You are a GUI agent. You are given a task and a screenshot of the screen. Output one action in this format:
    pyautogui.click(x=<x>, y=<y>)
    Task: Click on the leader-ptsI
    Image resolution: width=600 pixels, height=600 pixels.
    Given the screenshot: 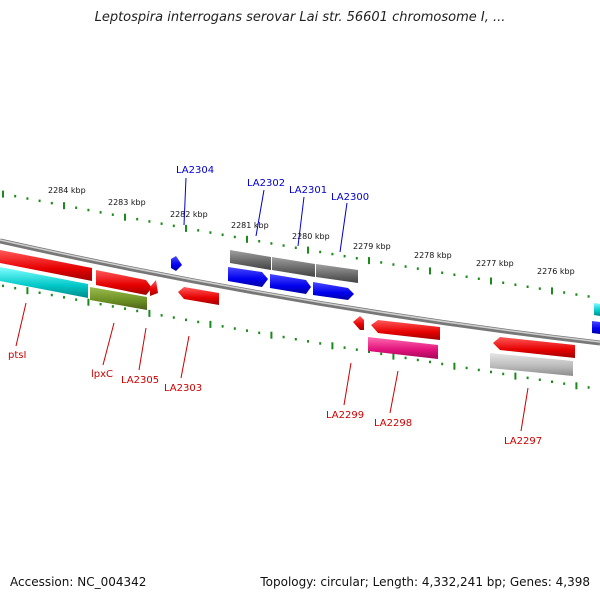 What is the action you would take?
    pyautogui.click(x=21, y=324)
    